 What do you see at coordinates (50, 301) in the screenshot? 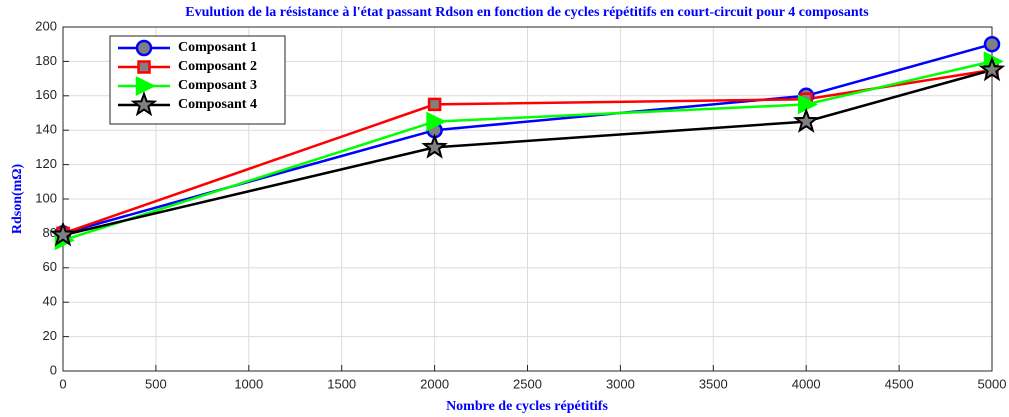
I see `y-tick-label: 40` at bounding box center [50, 301].